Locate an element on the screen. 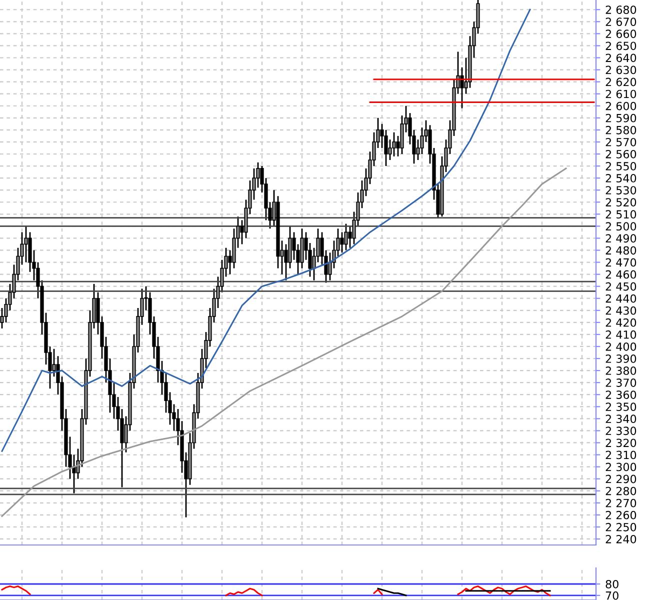 This screenshot has height=600, width=650. y-tick-label: 2 520 is located at coordinates (621, 202).